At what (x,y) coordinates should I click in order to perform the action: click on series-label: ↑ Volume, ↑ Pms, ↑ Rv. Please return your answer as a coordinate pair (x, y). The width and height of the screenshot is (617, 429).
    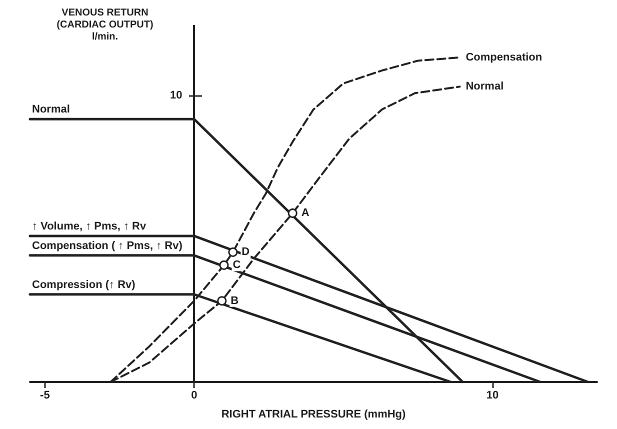
    Looking at the image, I should click on (89, 226).